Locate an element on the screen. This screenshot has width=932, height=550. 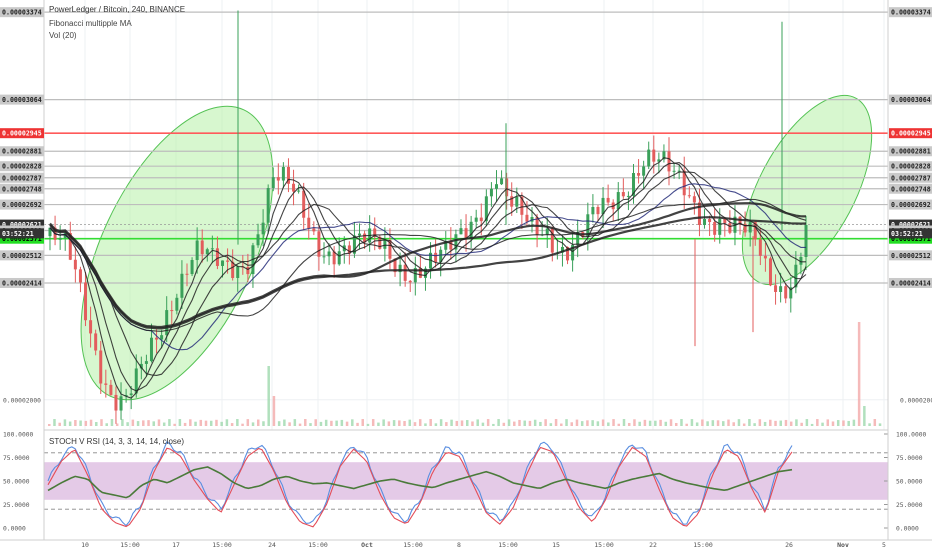
right-price-tag-label: 0.00002748 is located at coordinates (911, 189).